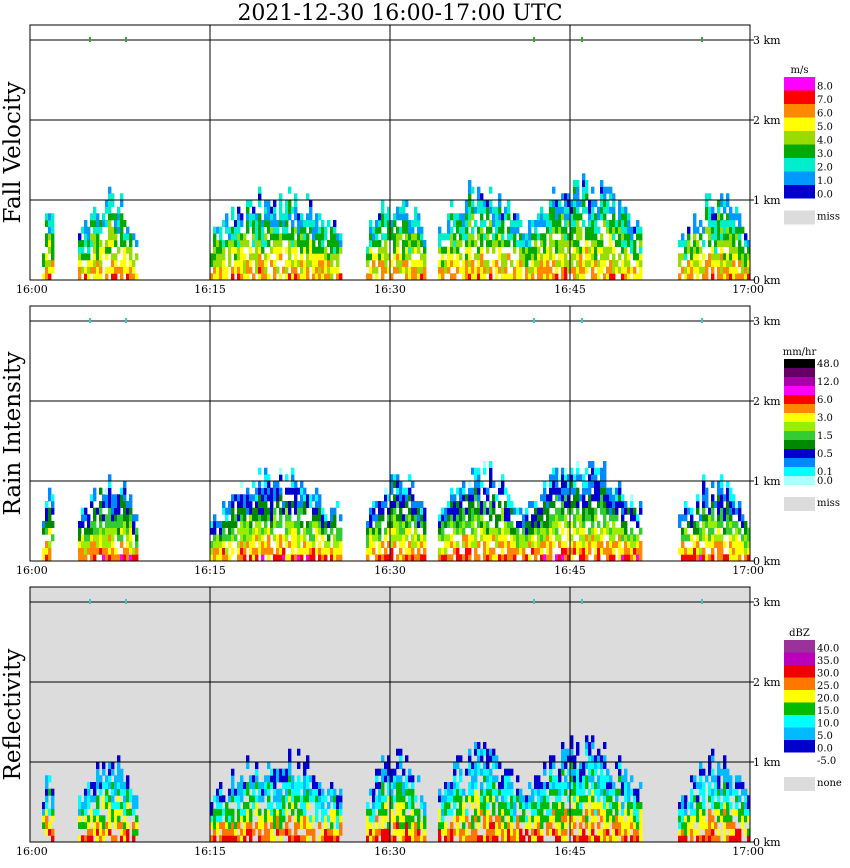  I want to click on marker, so click(534, 601).